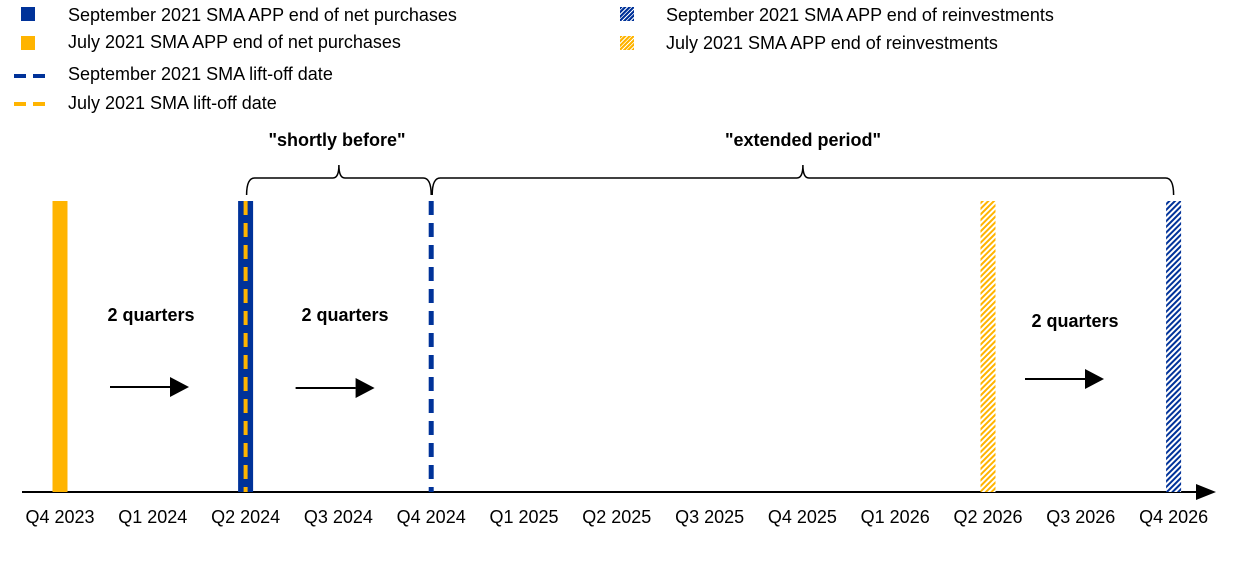  Describe the element at coordinates (988, 517) in the screenshot. I see `x-tick-label: Q2 2026` at that location.